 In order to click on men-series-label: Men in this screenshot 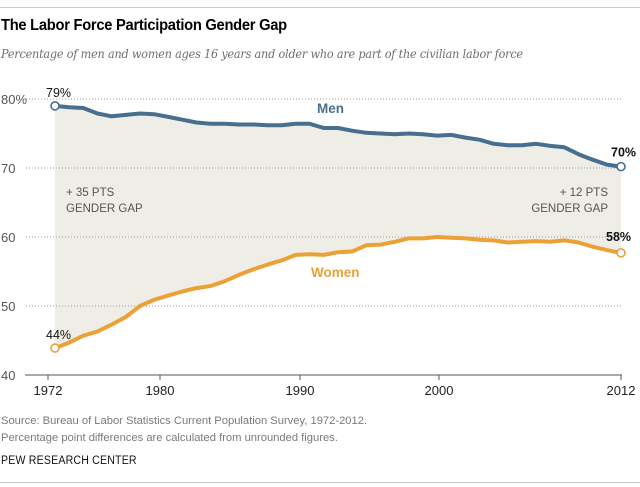, I will do `click(330, 108)`.